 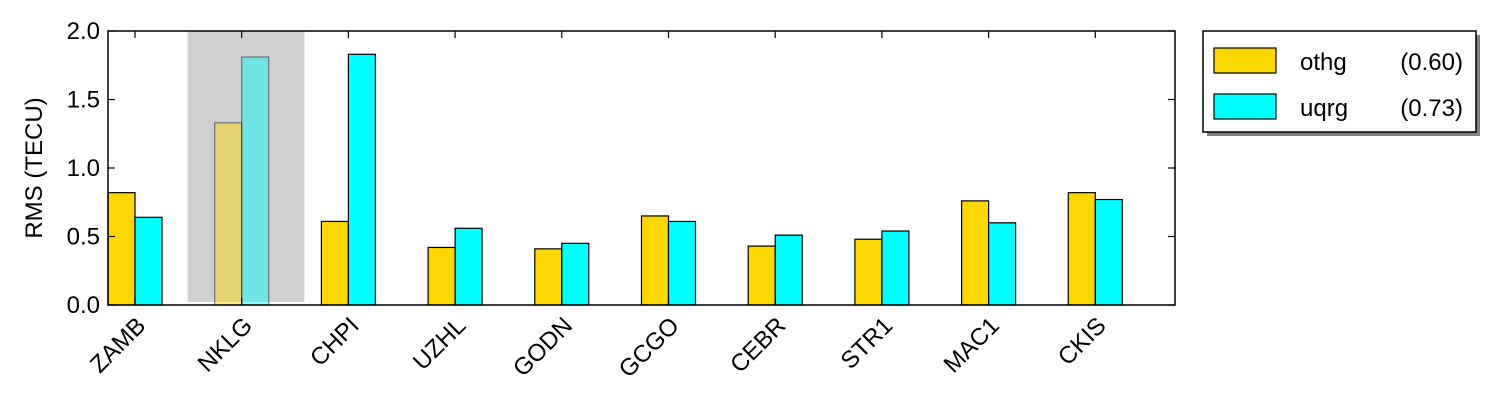 What do you see at coordinates (334, 263) in the screenshot?
I see `bar-othg-chpi` at bounding box center [334, 263].